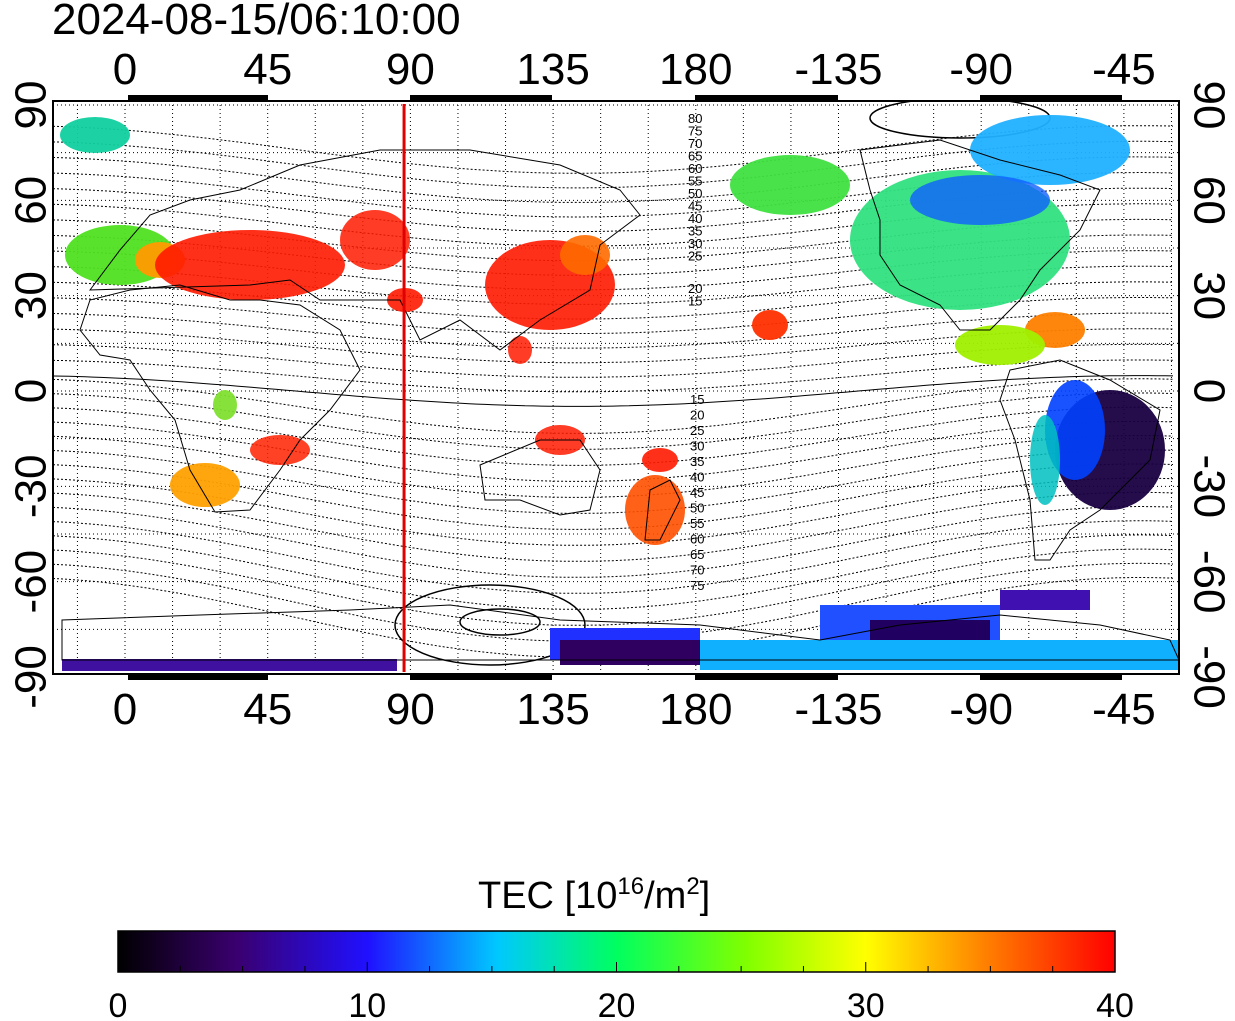 Image resolution: width=1235 pixels, height=1021 pixels. Describe the element at coordinates (695, 218) in the screenshot. I see `contour-label: 40` at that location.